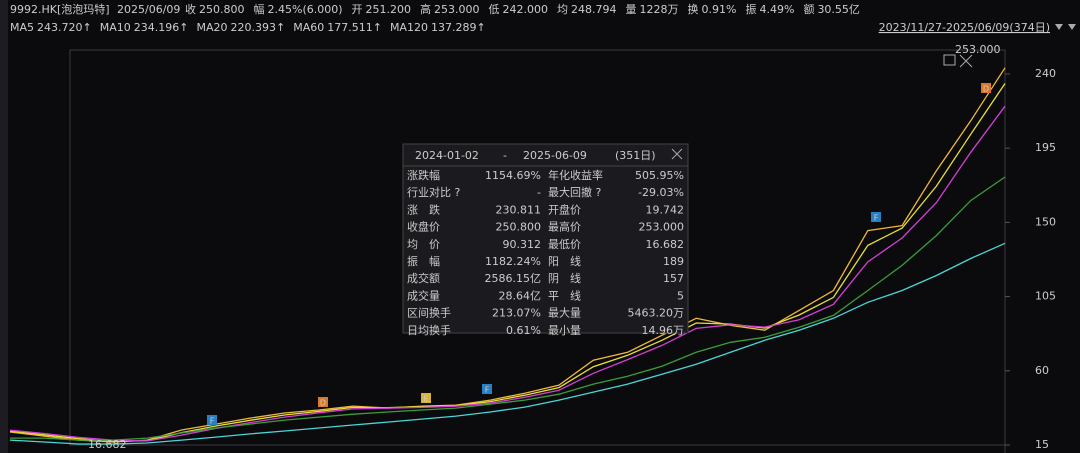 This screenshot has height=453, width=1080. I want to click on panel-label: 阳 线, so click(564, 261).